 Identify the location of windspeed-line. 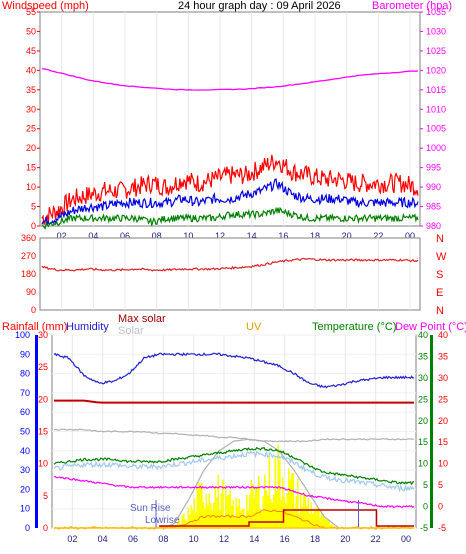
(230, 189).